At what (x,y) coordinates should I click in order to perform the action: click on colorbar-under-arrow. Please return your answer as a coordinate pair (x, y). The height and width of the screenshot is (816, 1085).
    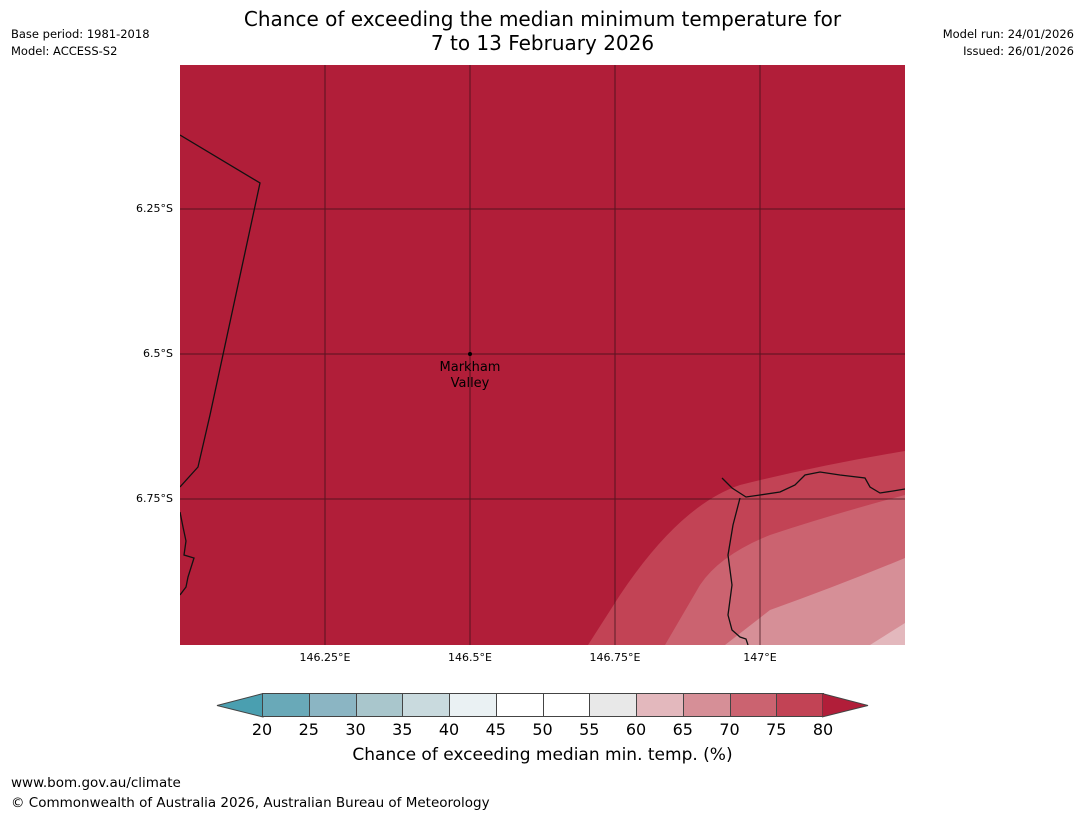
    Looking at the image, I should click on (240, 705).